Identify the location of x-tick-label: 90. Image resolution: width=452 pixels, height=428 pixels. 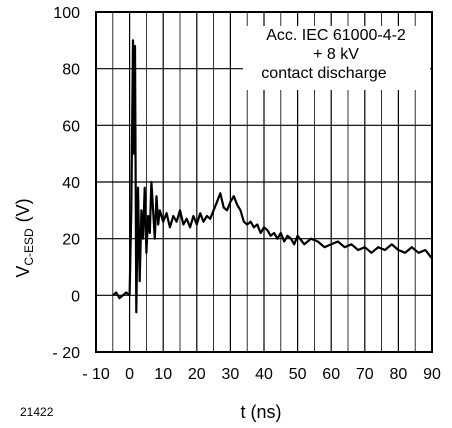
(432, 374).